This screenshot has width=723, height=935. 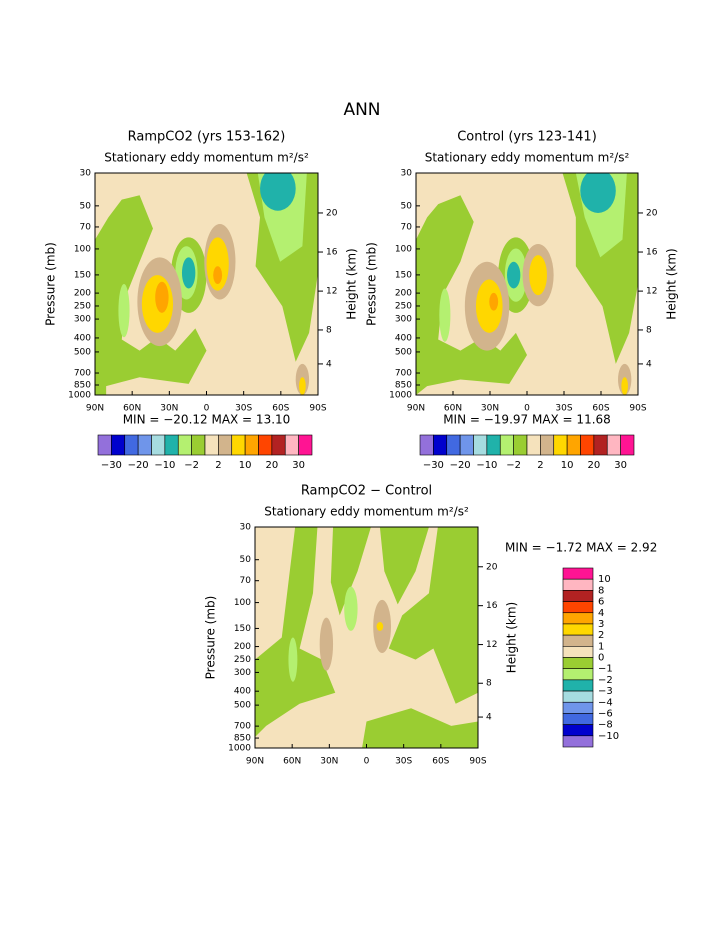 What do you see at coordinates (601, 646) in the screenshot?
I see `colorbar-label: 1` at bounding box center [601, 646].